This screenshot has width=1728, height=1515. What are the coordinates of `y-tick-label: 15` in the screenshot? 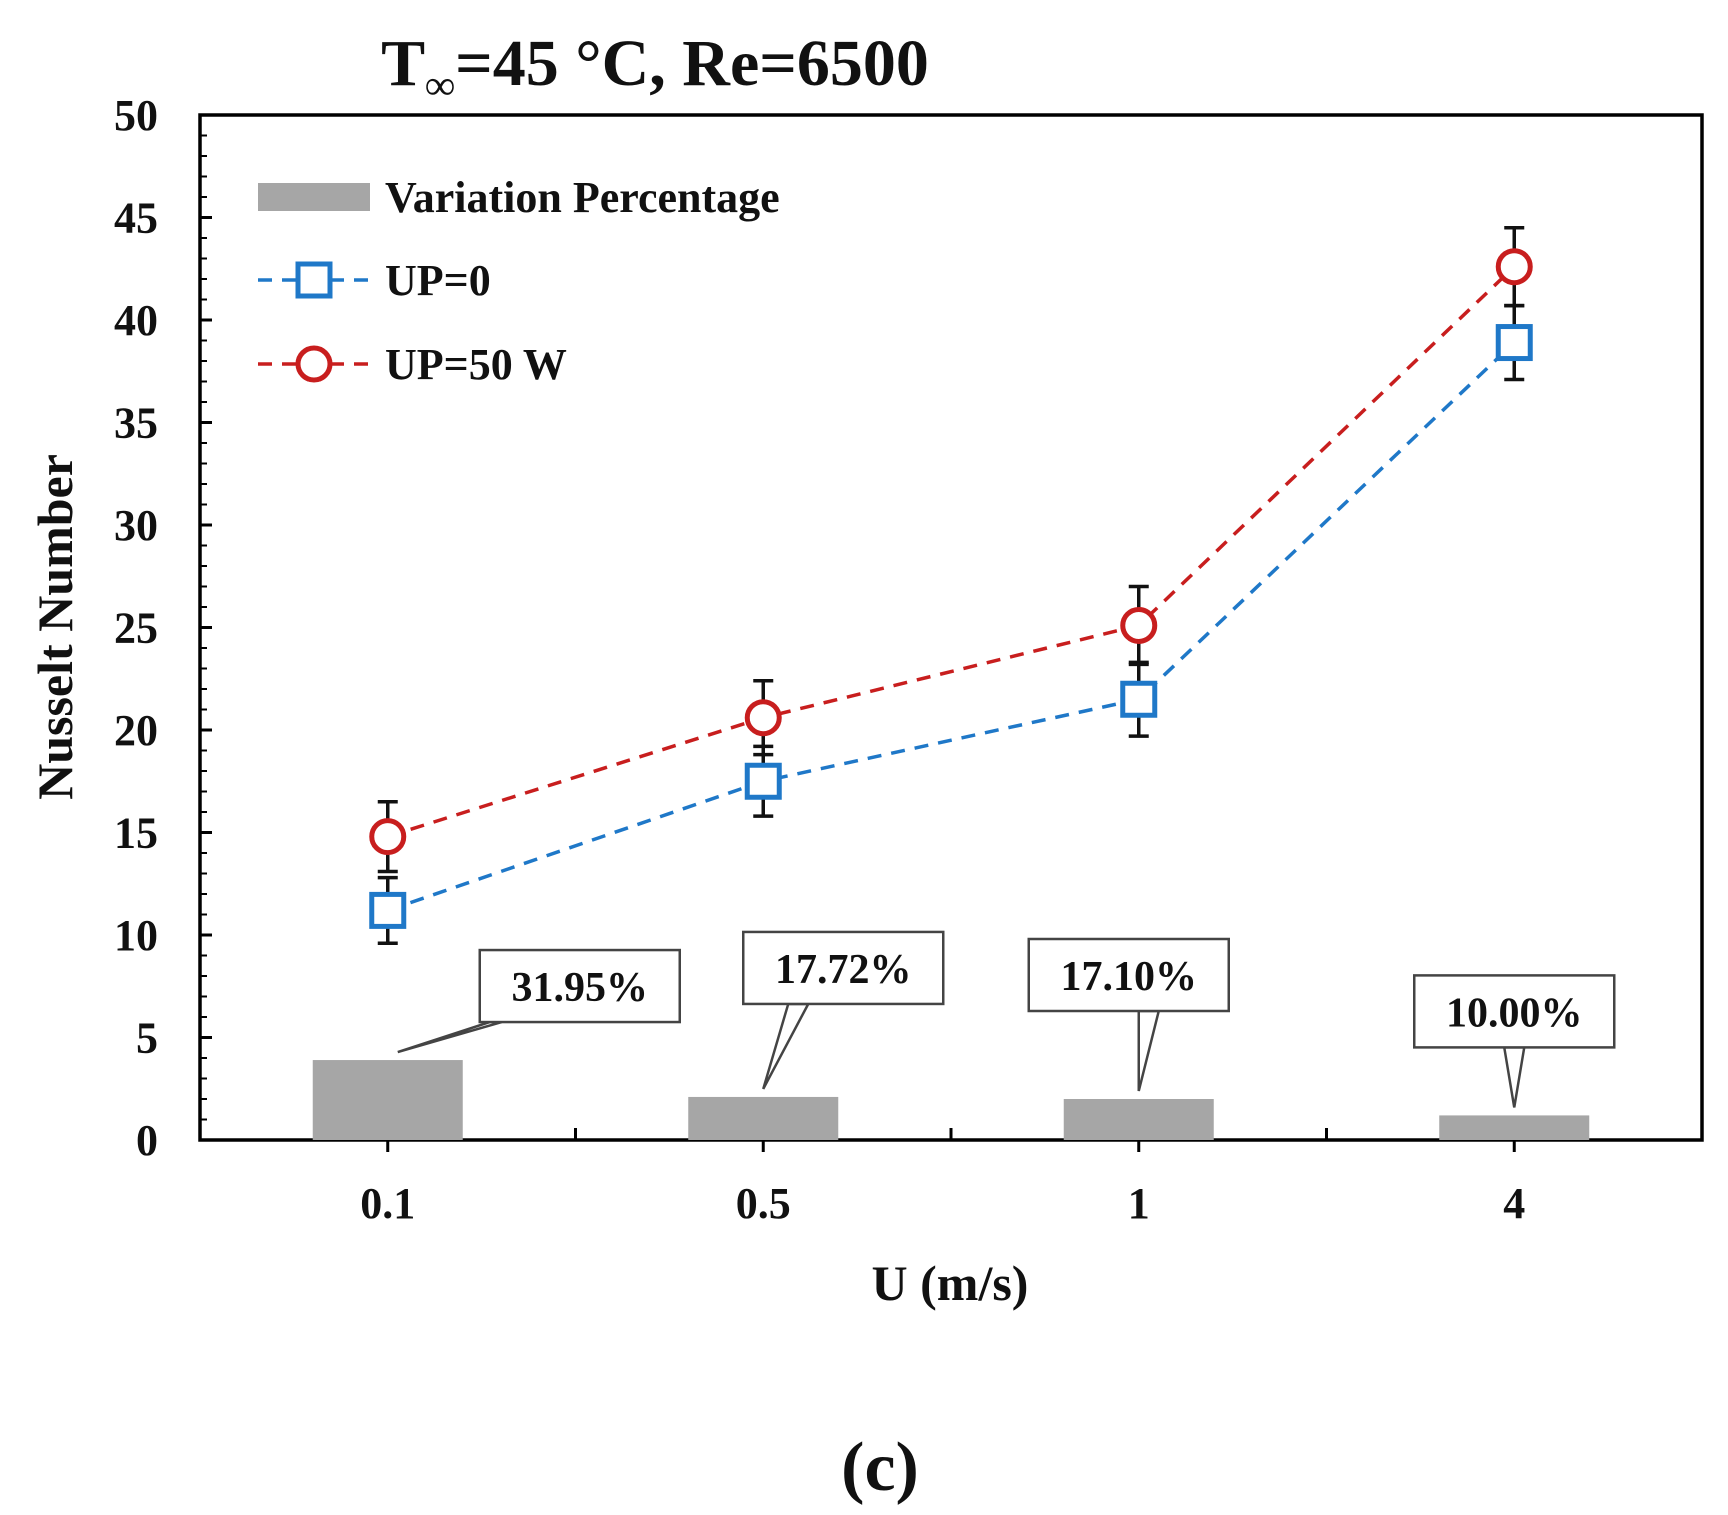 It's located at (136, 833).